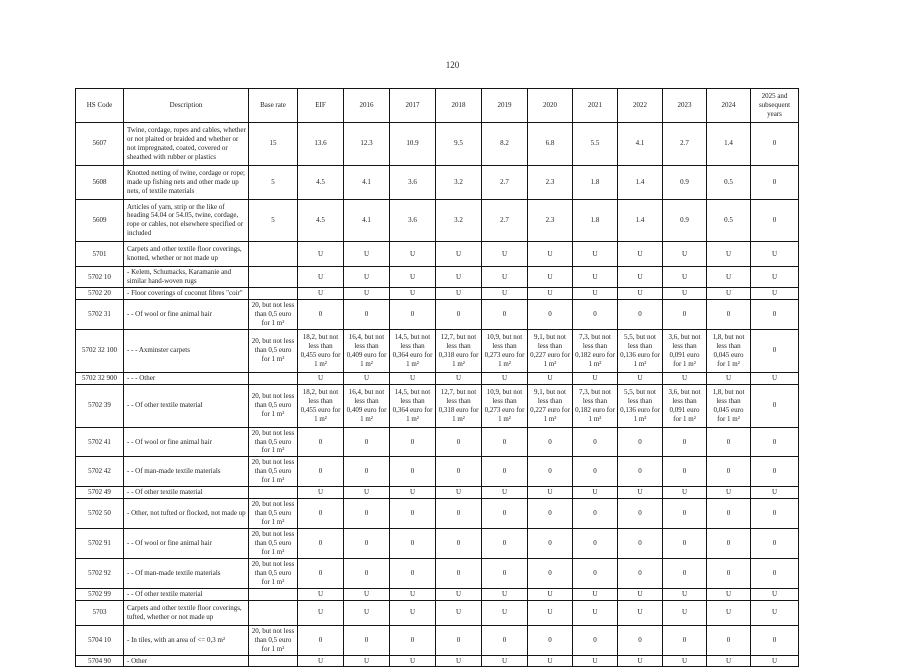 The height and width of the screenshot is (667, 905). Describe the element at coordinates (99, 573) in the screenshot. I see `hs-code-cell: 5702 92` at that location.